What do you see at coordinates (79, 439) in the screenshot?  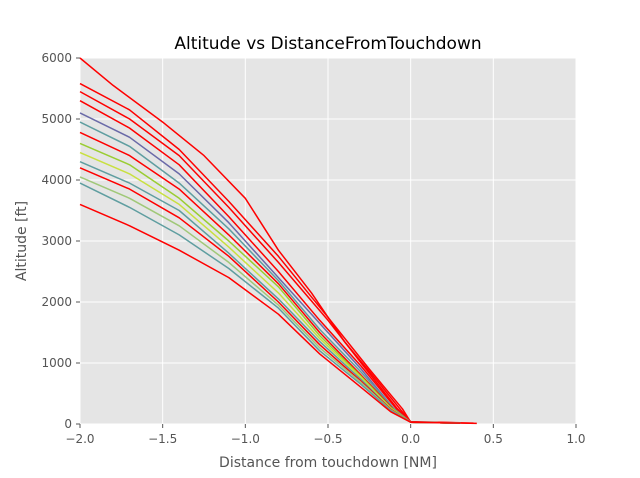 I see `x-tick-label: −2.0` at bounding box center [79, 439].